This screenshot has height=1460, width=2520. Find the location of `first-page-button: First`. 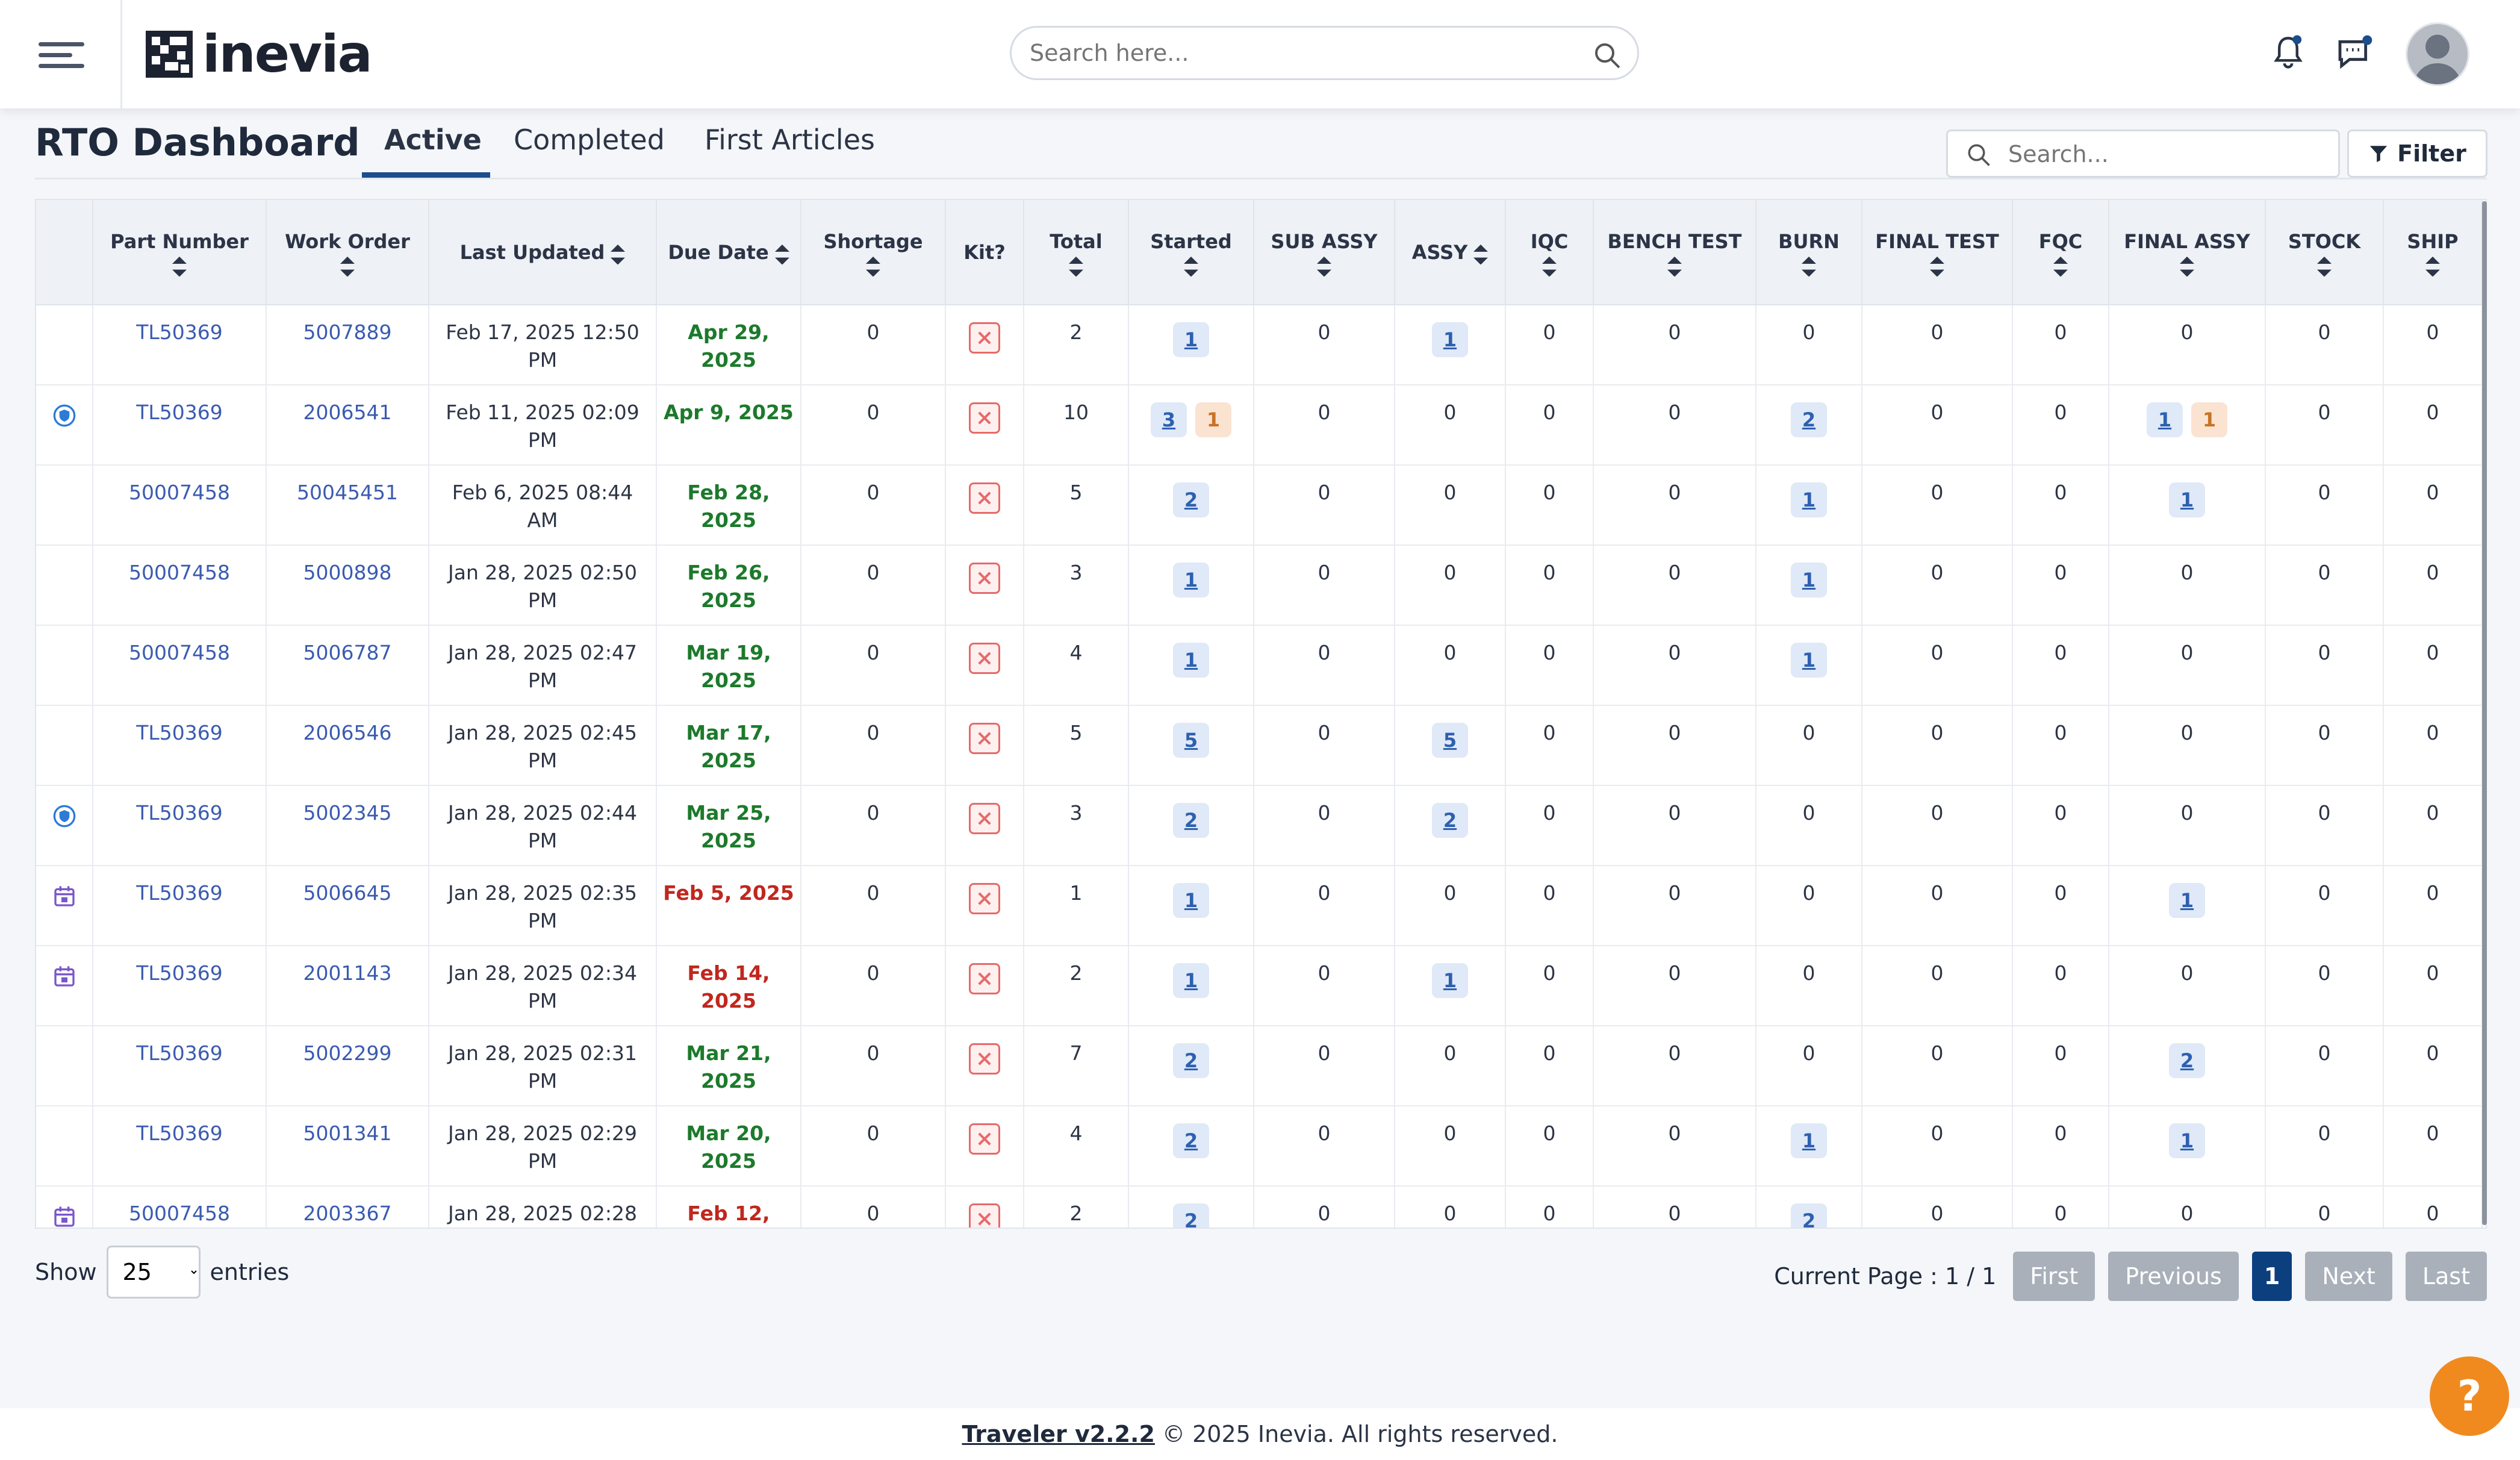

first-page-button: First is located at coordinates (2054, 1276).